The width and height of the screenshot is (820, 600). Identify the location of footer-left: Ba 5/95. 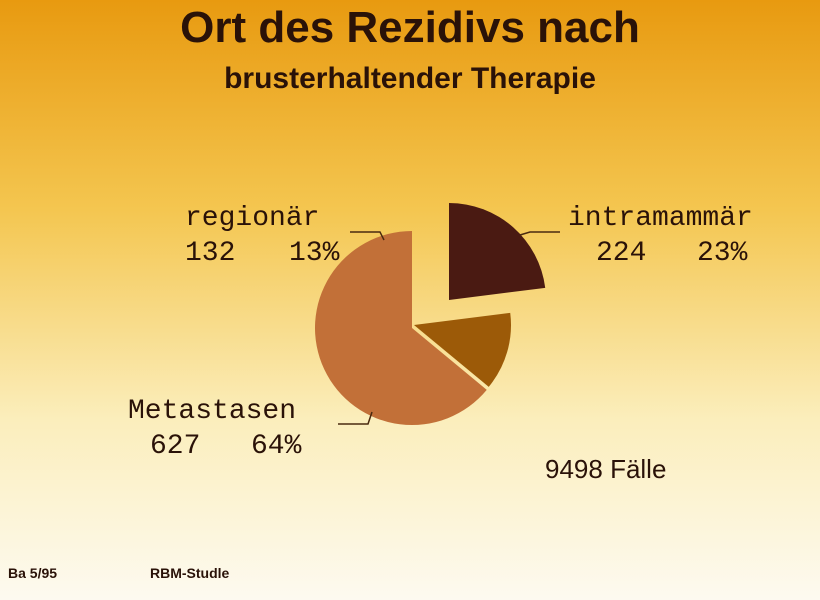
(32, 573).